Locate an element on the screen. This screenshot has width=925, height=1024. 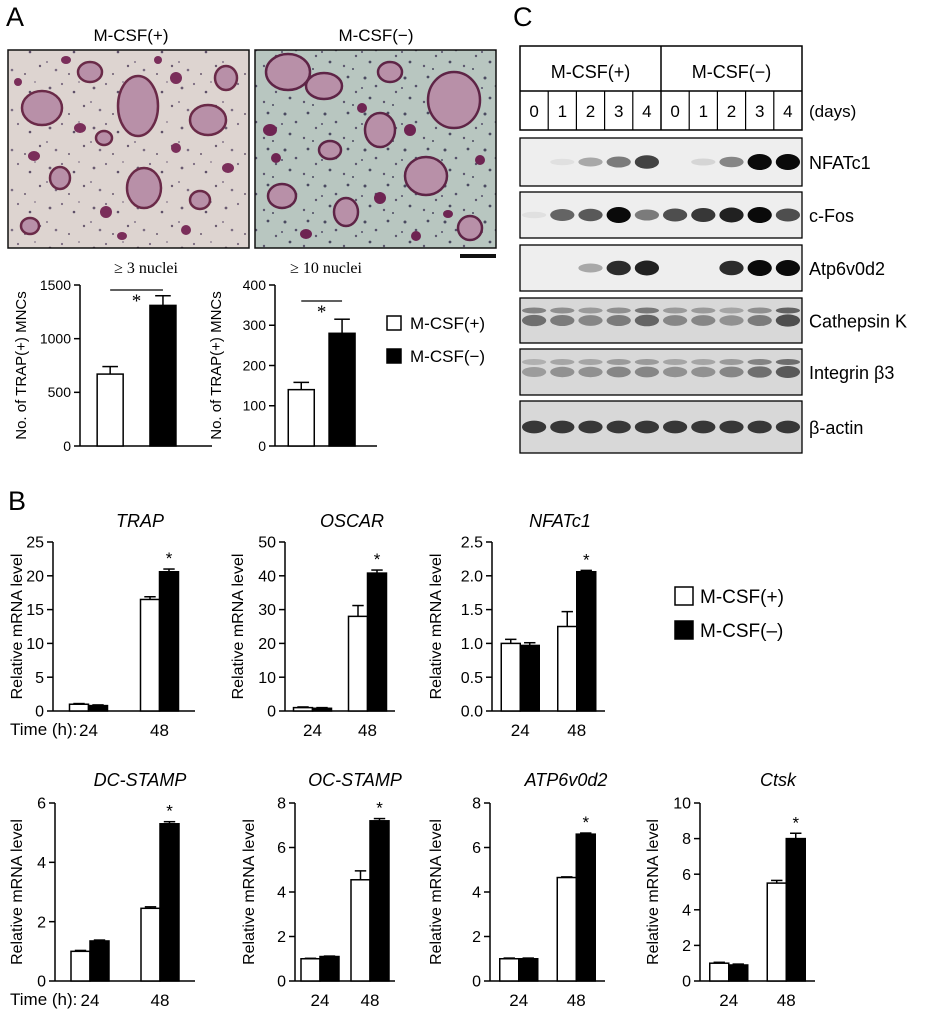
blot-strip: Integrin β3 is located at coordinates (706, 372).